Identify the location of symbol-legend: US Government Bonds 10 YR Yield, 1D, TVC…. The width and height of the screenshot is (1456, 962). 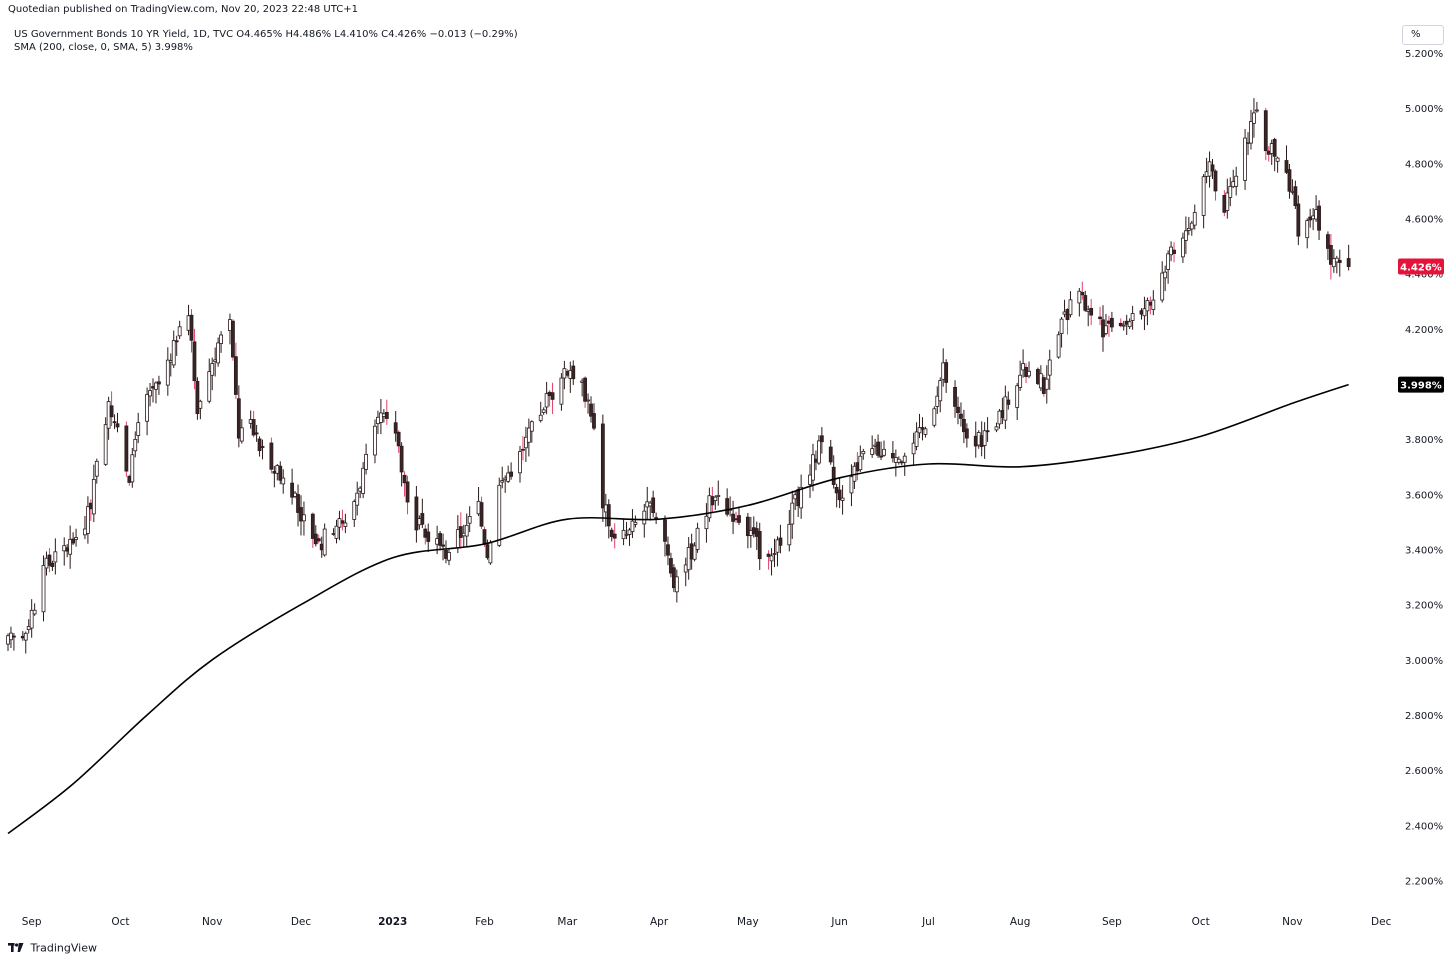
(266, 34).